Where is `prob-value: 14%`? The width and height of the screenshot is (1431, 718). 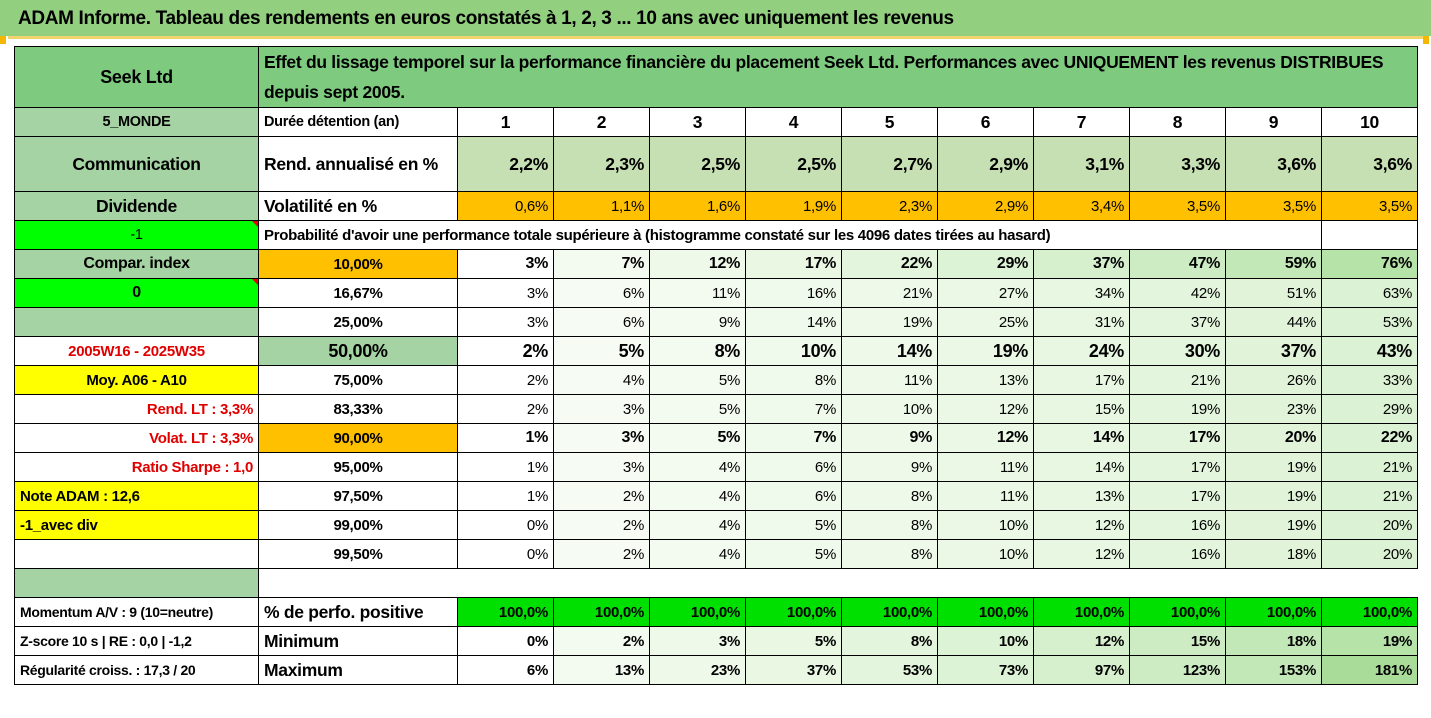
prob-value: 14% is located at coordinates (793, 322).